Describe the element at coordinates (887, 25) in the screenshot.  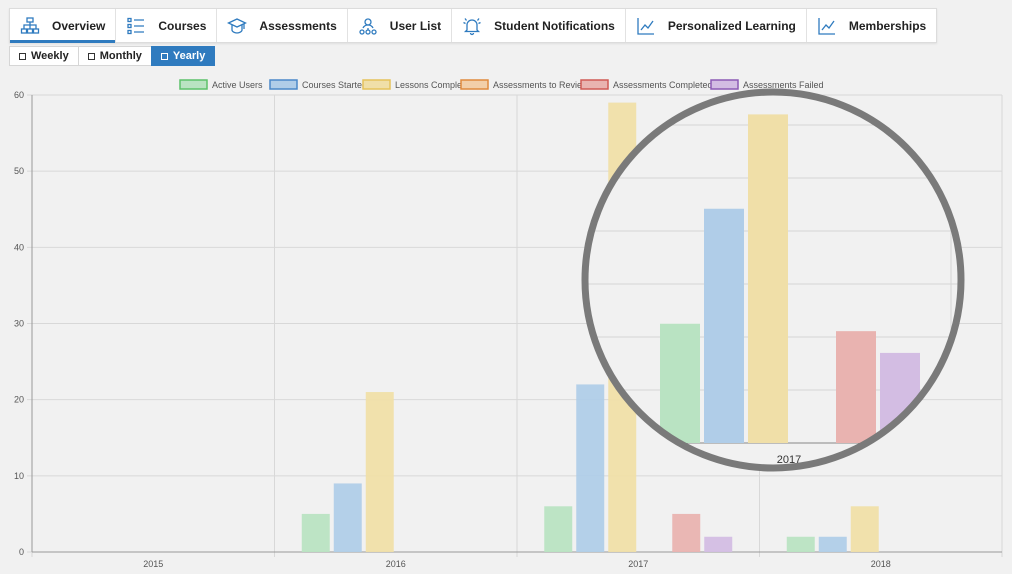
I see `tab-label: Memberships` at that location.